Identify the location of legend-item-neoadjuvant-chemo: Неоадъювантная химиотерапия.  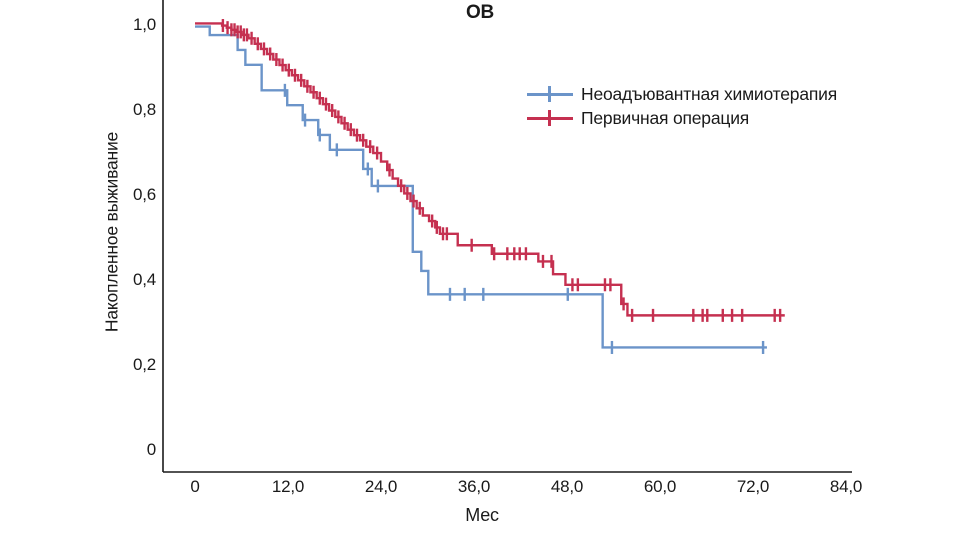
(682, 94).